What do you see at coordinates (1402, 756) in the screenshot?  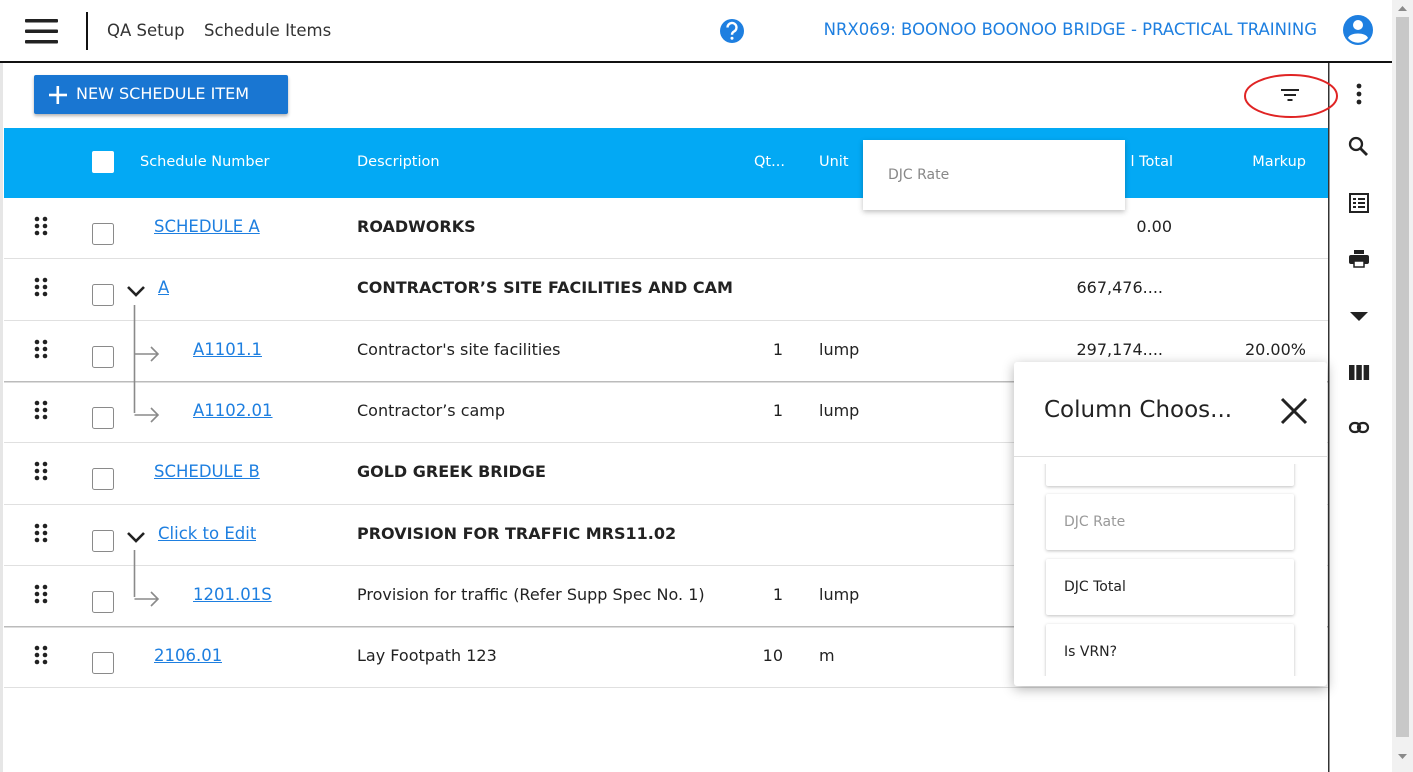 I see `scroll-down` at bounding box center [1402, 756].